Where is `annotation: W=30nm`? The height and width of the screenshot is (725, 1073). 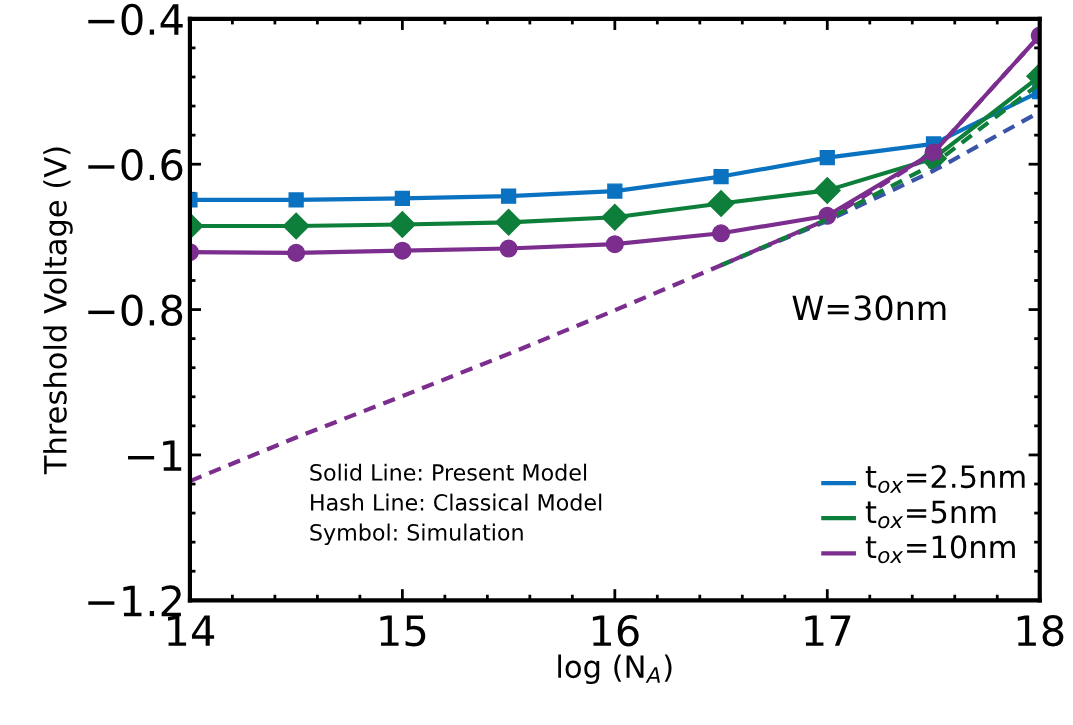 annotation: W=30nm is located at coordinates (869, 308).